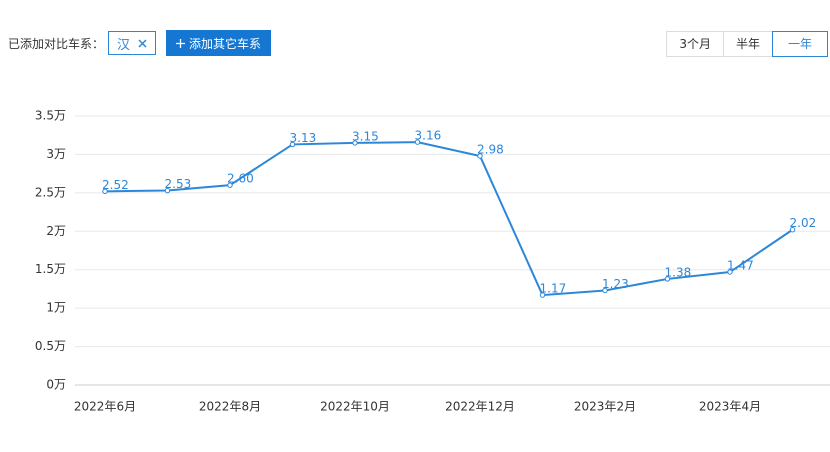 Image resolution: width=830 pixels, height=452 pixels. I want to click on compare-bar: 已添加对比车系： 汉 添加其它车系, so click(140, 43).